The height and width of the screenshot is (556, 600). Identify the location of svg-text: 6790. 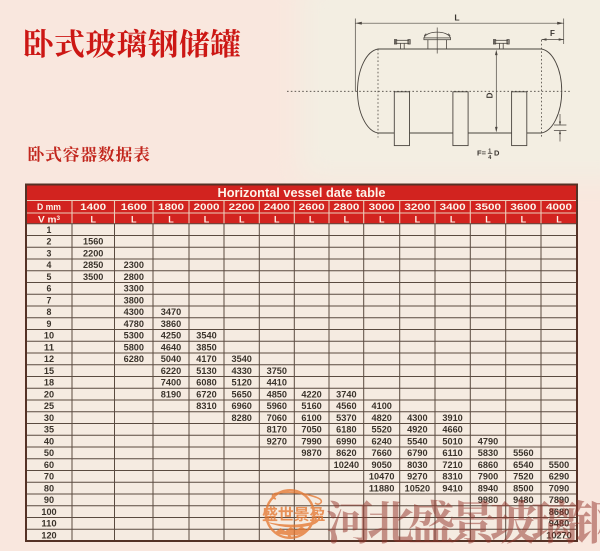
(417, 453).